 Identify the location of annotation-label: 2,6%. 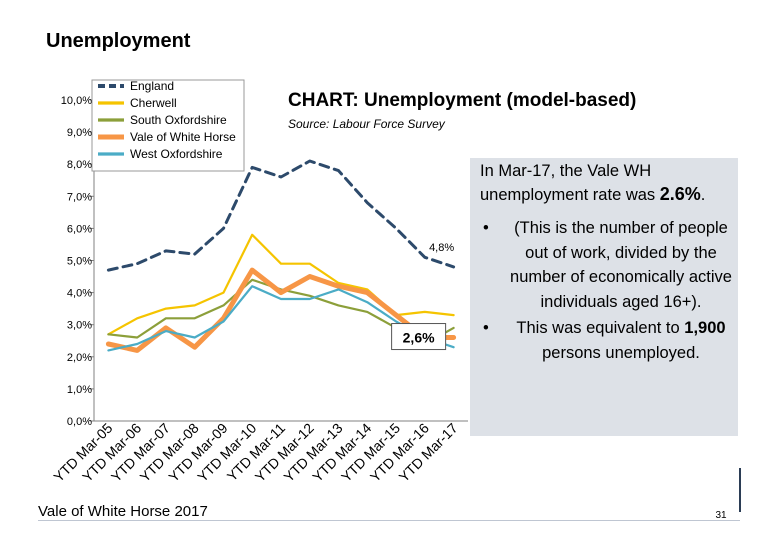
(419, 338).